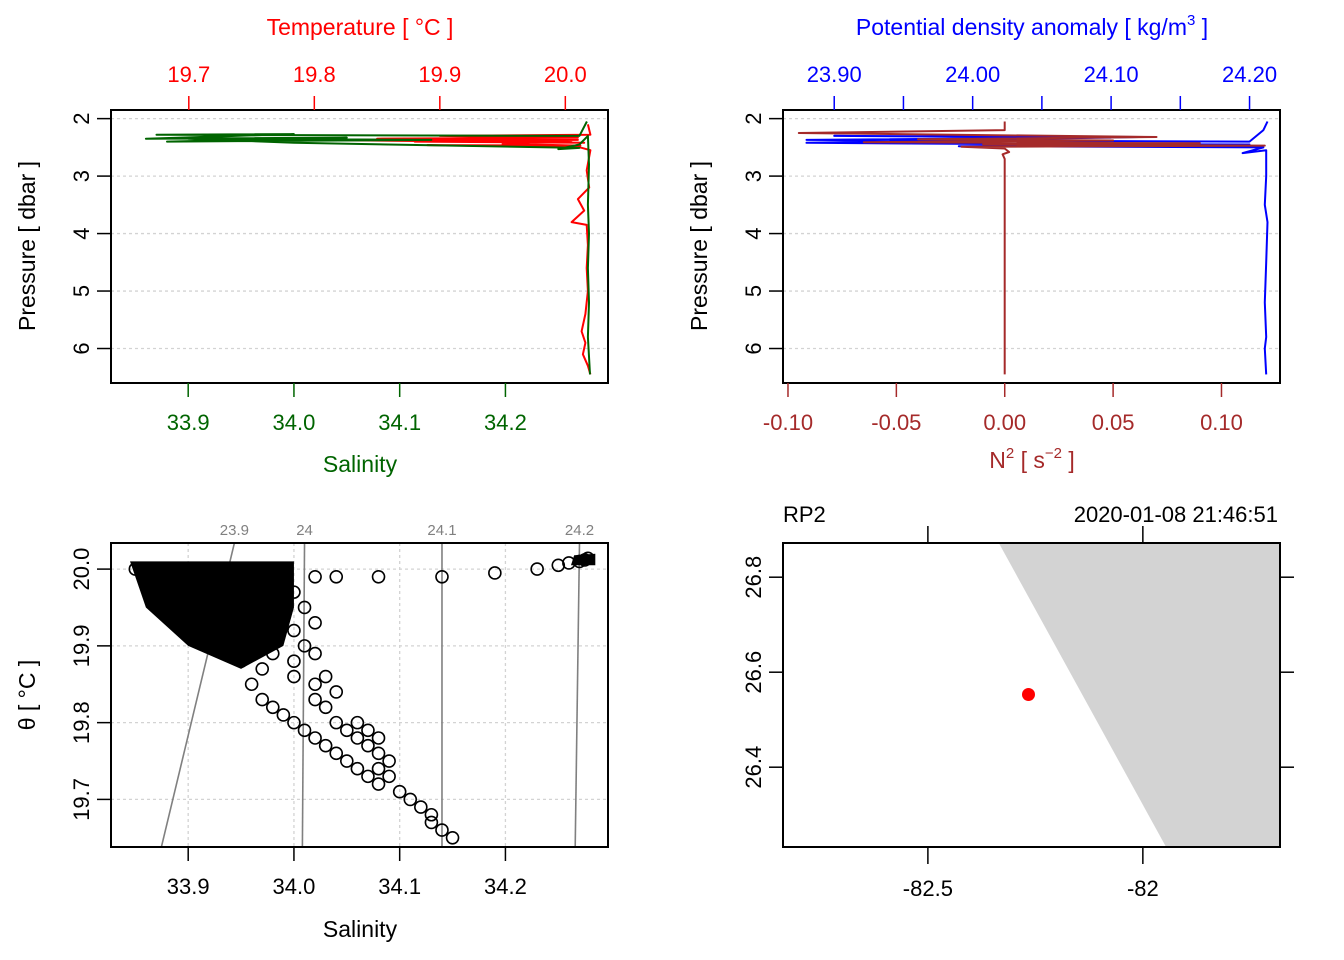 The width and height of the screenshot is (1344, 960). I want to click on top-axis-title: Potential density anomaly [ kg/m3 ], so click(1032, 26).